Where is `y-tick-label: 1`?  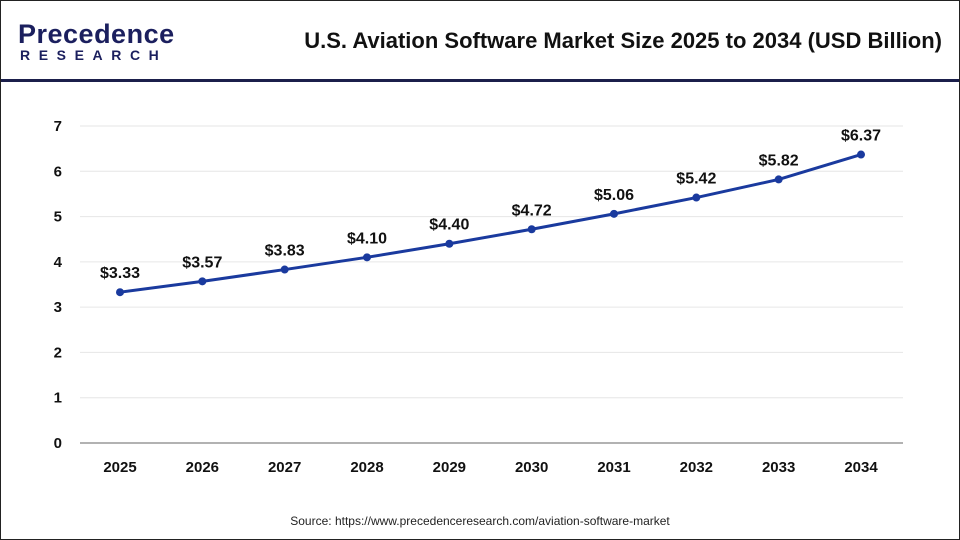 y-tick-label: 1 is located at coordinates (58, 398).